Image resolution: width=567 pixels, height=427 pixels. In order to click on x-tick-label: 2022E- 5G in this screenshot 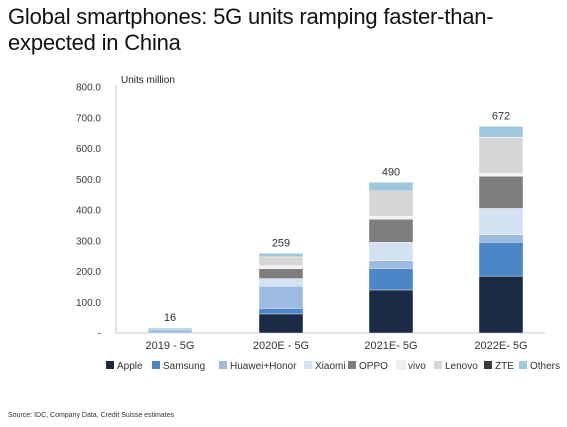, I will do `click(500, 346)`.